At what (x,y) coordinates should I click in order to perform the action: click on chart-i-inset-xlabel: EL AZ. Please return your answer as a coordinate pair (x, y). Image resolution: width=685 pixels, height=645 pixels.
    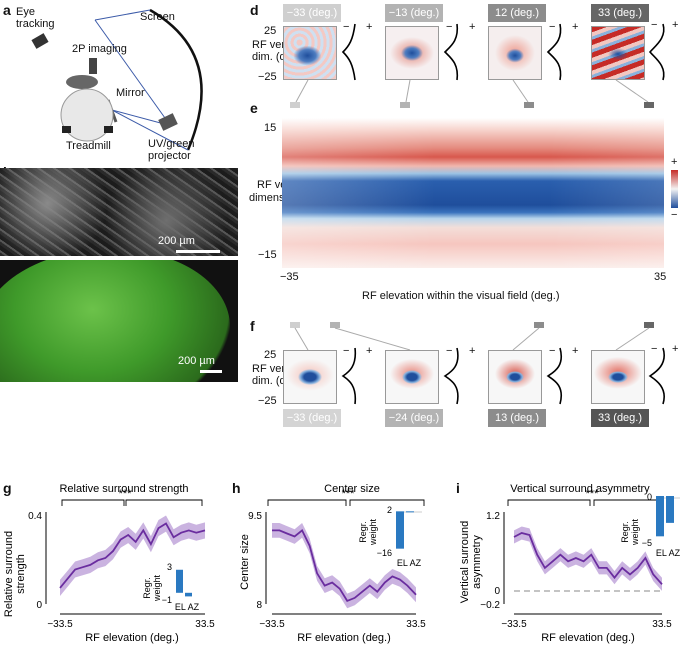
    Looking at the image, I should click on (668, 553).